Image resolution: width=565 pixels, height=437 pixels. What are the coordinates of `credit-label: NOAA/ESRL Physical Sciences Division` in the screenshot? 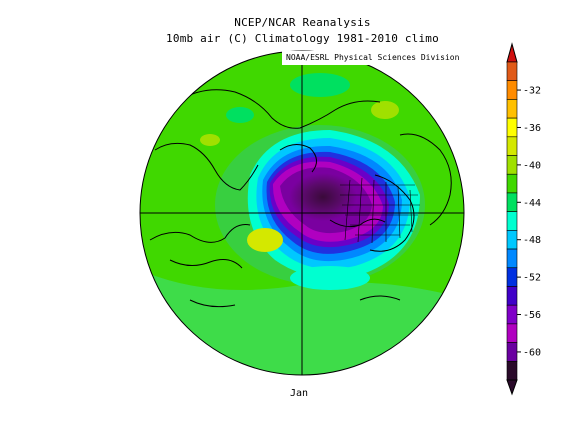 It's located at (373, 58).